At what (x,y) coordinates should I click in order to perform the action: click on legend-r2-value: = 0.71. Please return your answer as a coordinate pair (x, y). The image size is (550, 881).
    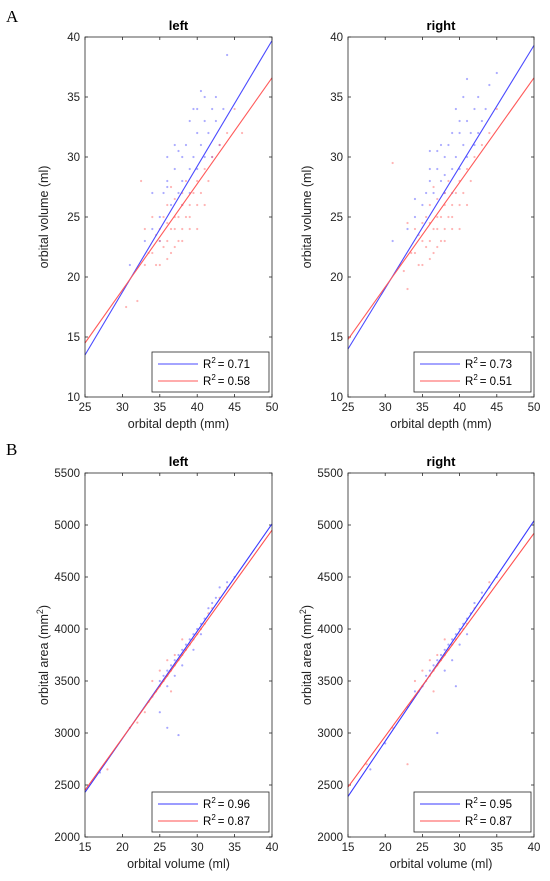
    Looking at the image, I should click on (234, 365).